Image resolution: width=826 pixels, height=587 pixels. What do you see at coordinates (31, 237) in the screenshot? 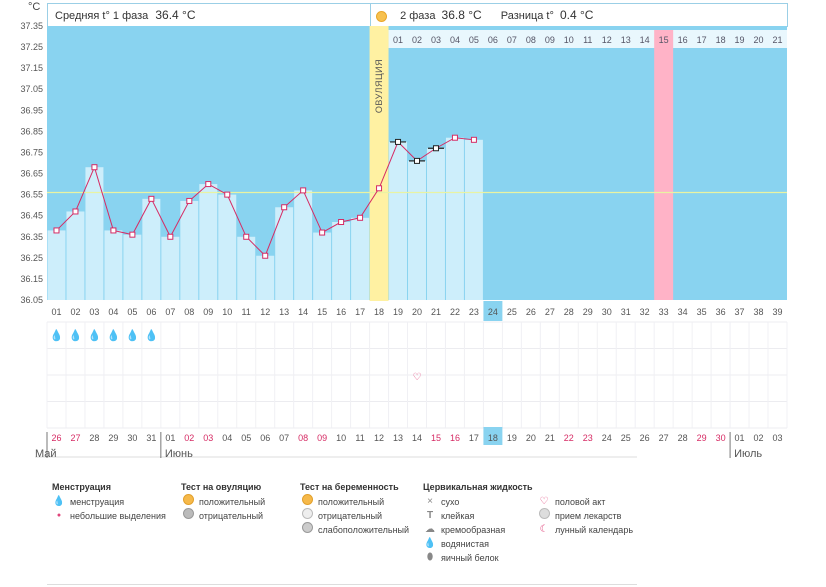
I see `y-tick-label: 36.35` at bounding box center [31, 237].